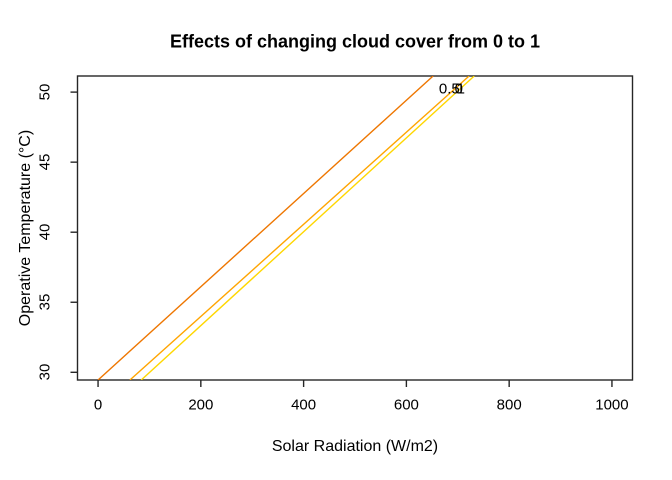  What do you see at coordinates (45, 92) in the screenshot?
I see `y-tick-label: 50` at bounding box center [45, 92].